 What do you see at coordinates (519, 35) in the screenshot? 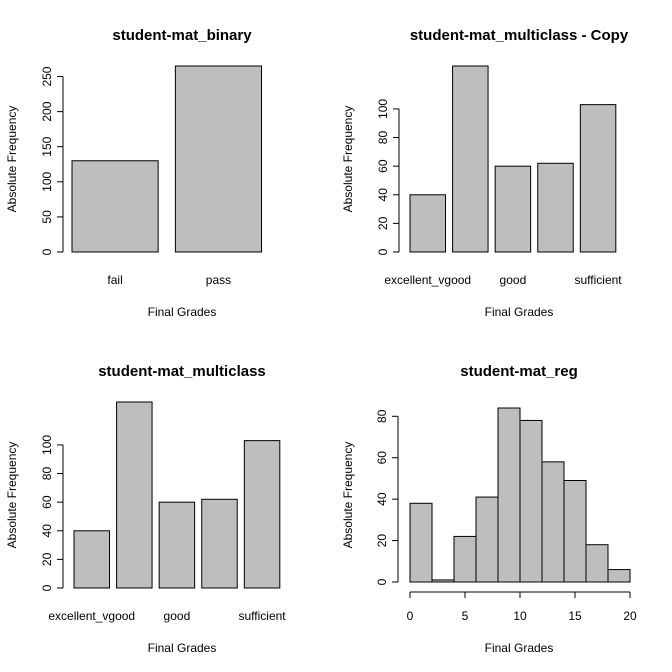
I see `chart-title: student-mat_multiclass - Copy` at bounding box center [519, 35].